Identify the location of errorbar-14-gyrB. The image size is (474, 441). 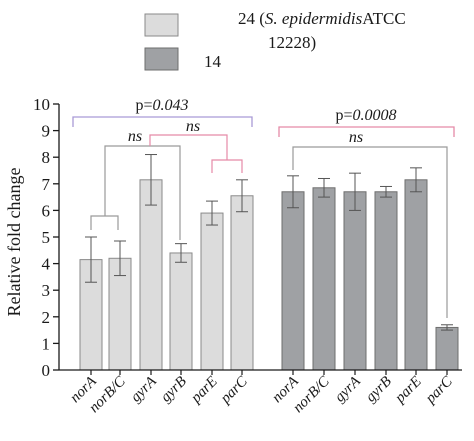
(386, 191).